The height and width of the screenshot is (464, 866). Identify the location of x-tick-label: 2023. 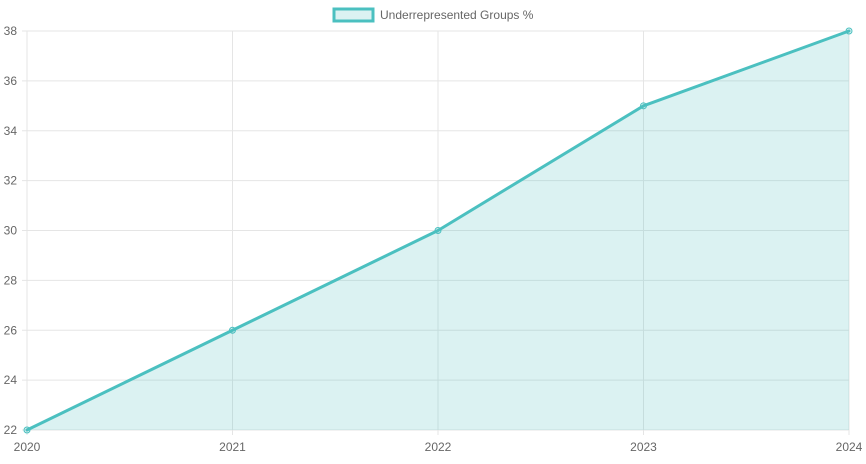
(643, 447).